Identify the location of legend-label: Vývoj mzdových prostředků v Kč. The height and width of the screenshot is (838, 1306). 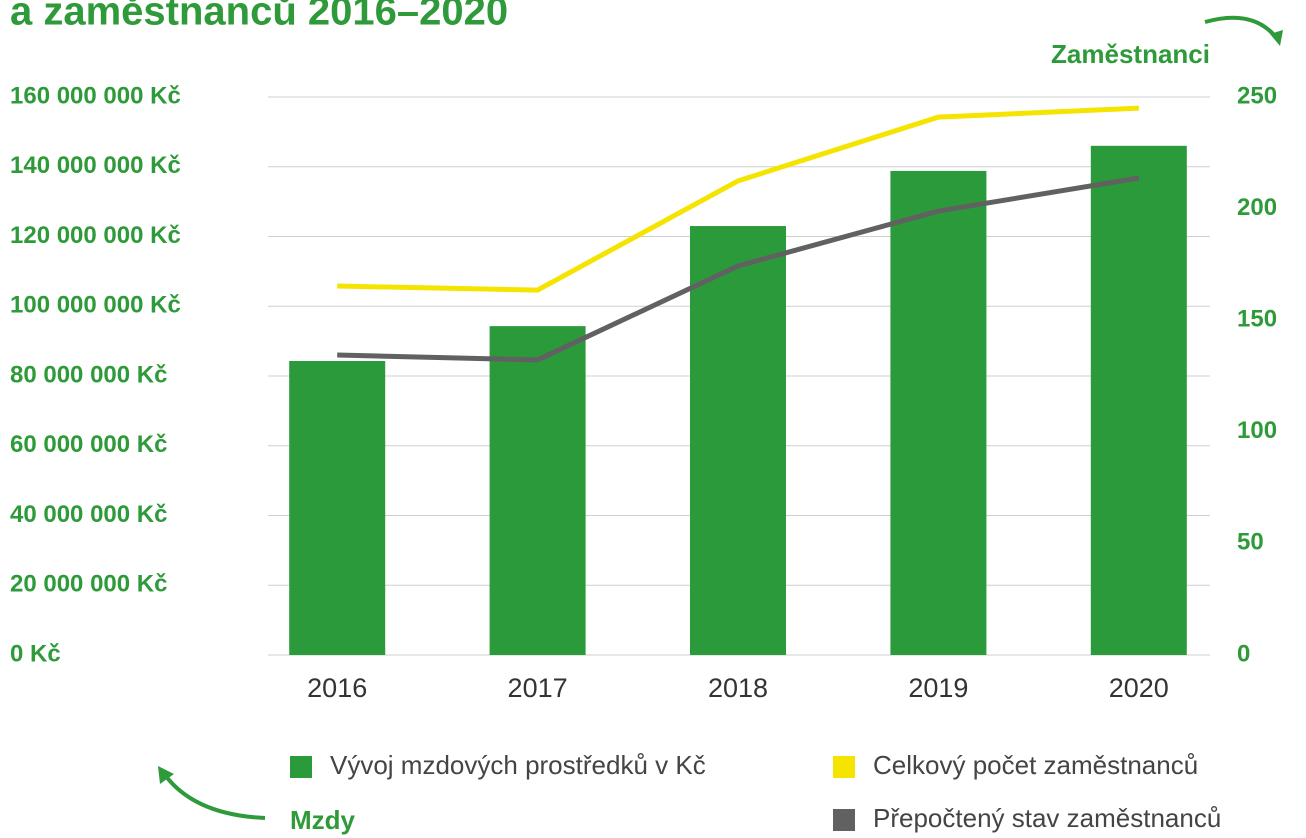
(518, 765).